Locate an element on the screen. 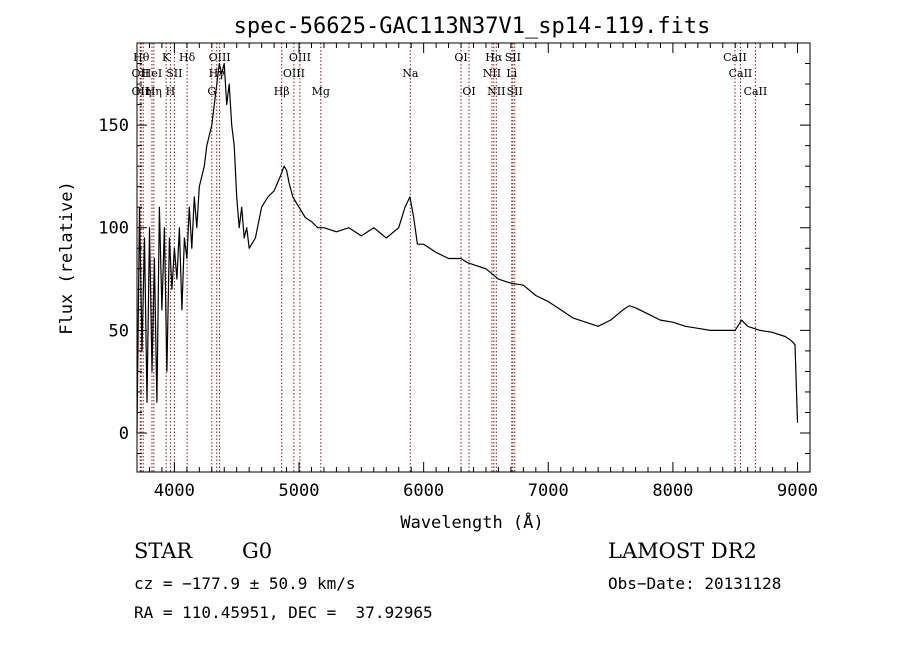 Image resolution: width=900 pixels, height=649 pixels. spectral-line-label: HeI is located at coordinates (152, 73).